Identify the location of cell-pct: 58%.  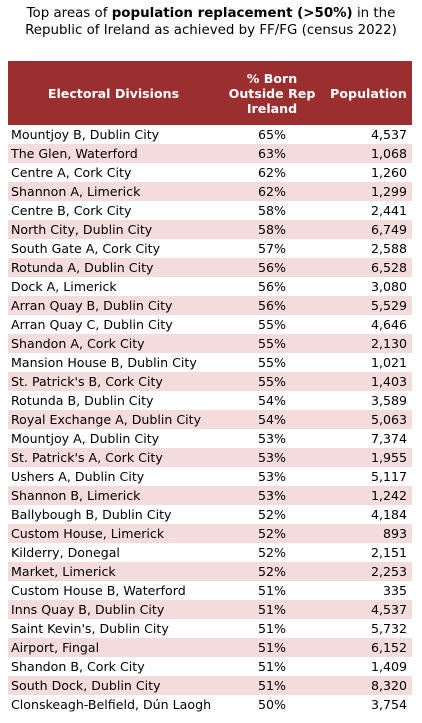
(272, 229).